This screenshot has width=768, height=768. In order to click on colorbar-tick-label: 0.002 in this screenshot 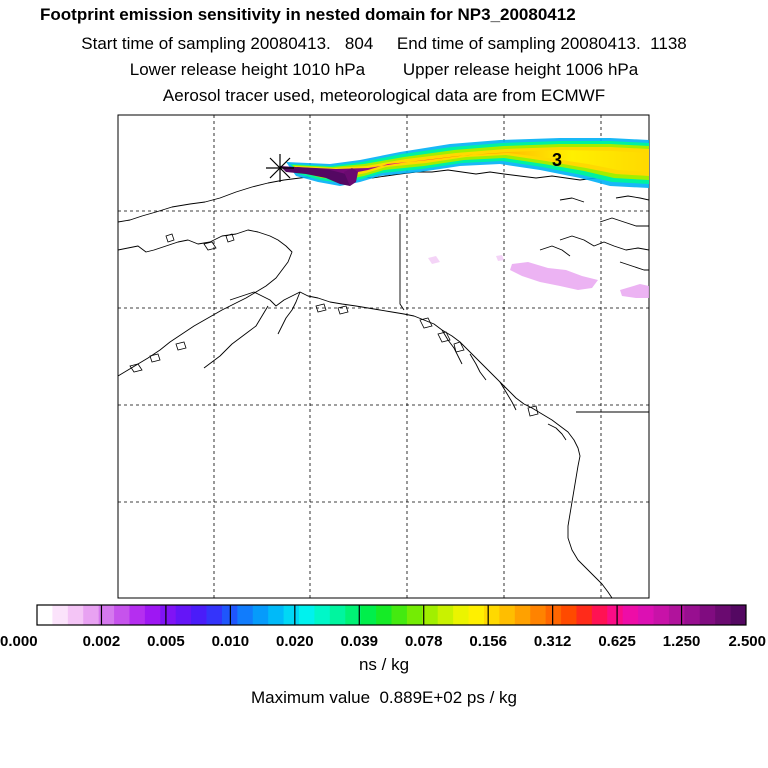, I will do `click(102, 641)`.